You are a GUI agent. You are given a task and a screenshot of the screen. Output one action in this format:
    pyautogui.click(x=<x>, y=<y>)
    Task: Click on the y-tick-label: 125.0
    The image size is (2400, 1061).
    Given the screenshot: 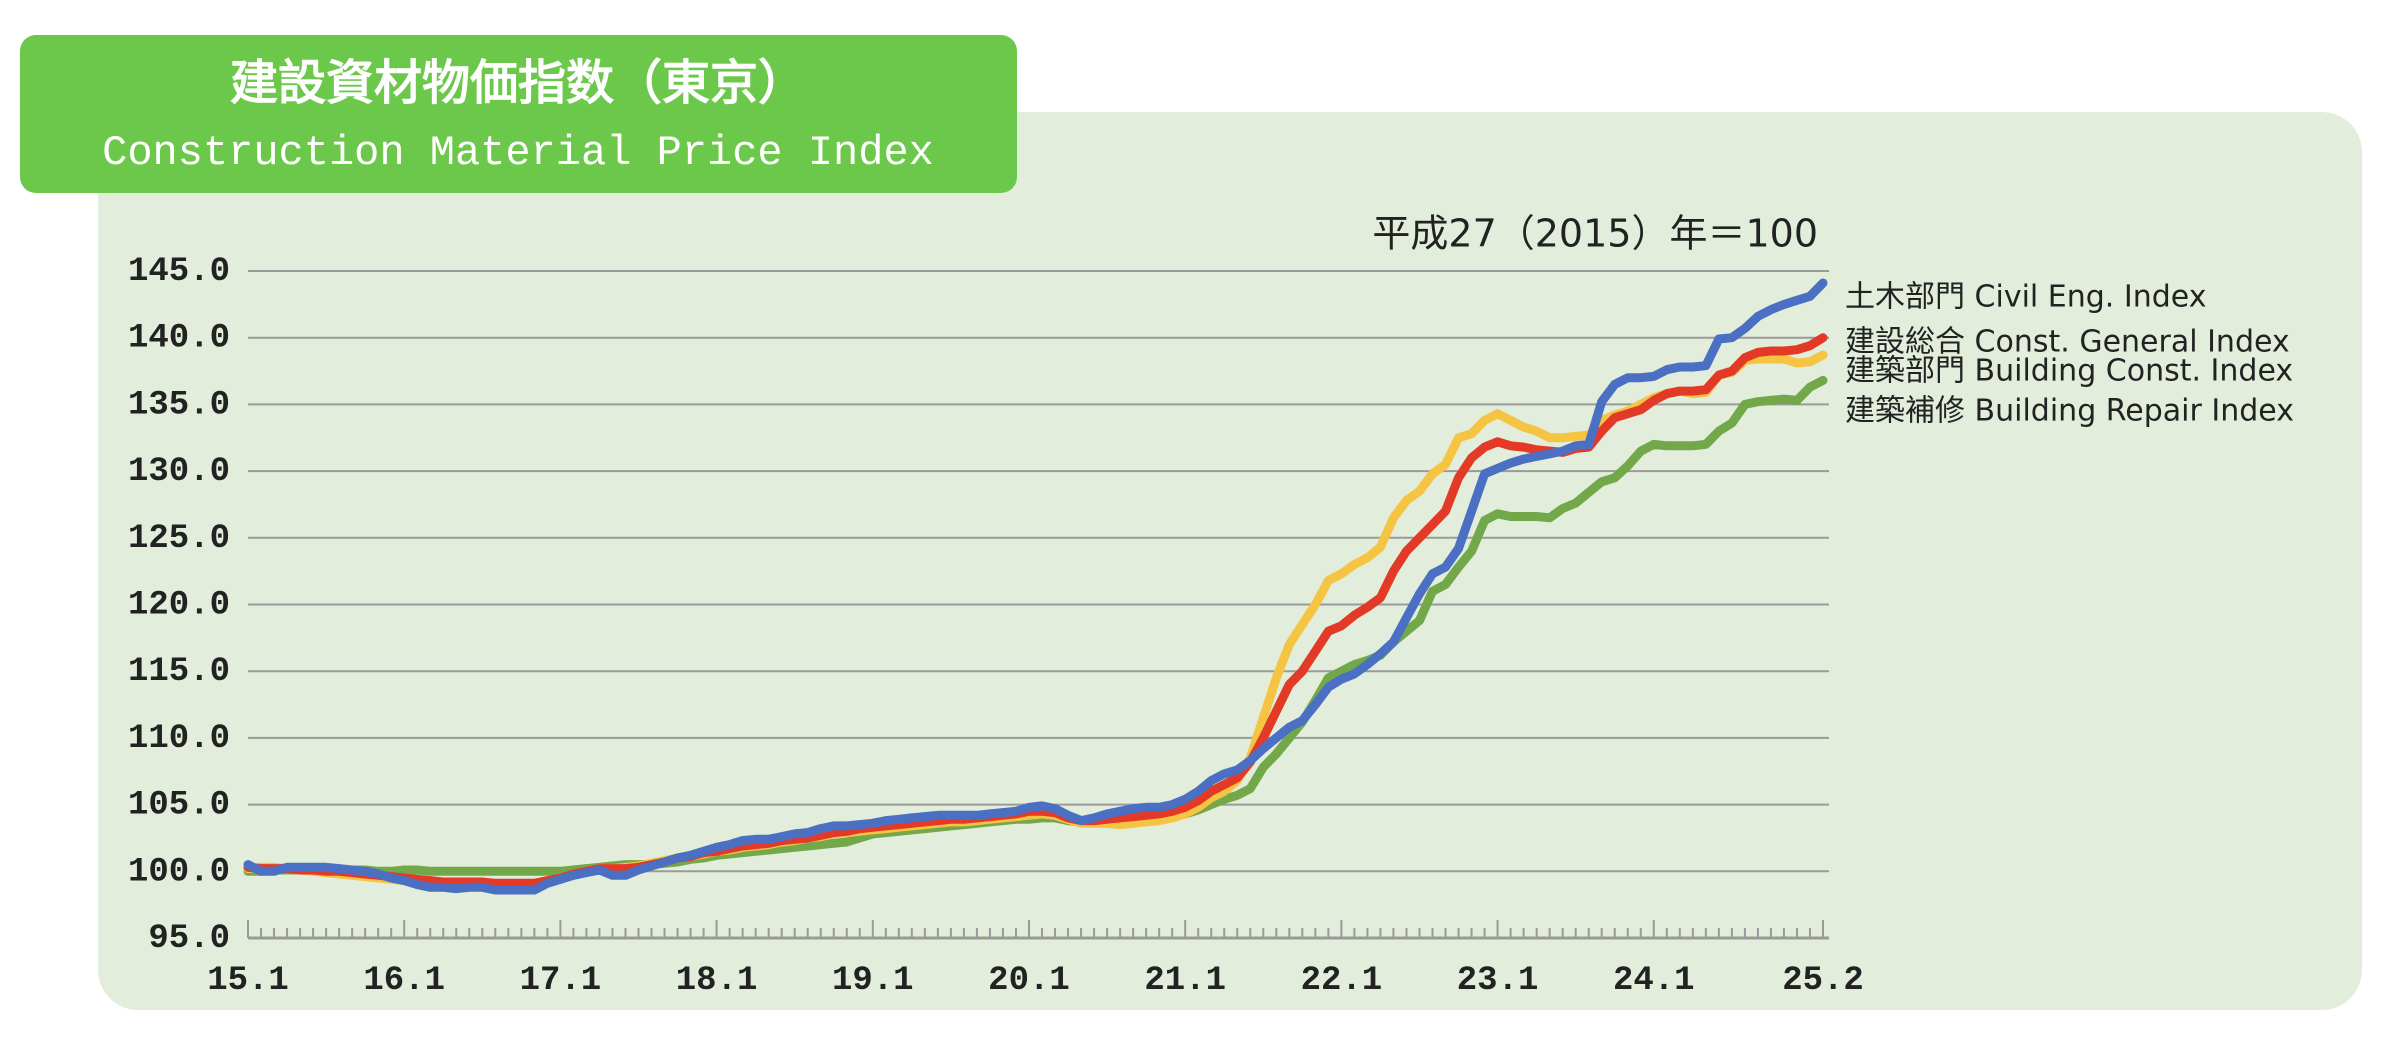 What is the action you would take?
    pyautogui.click(x=179, y=539)
    